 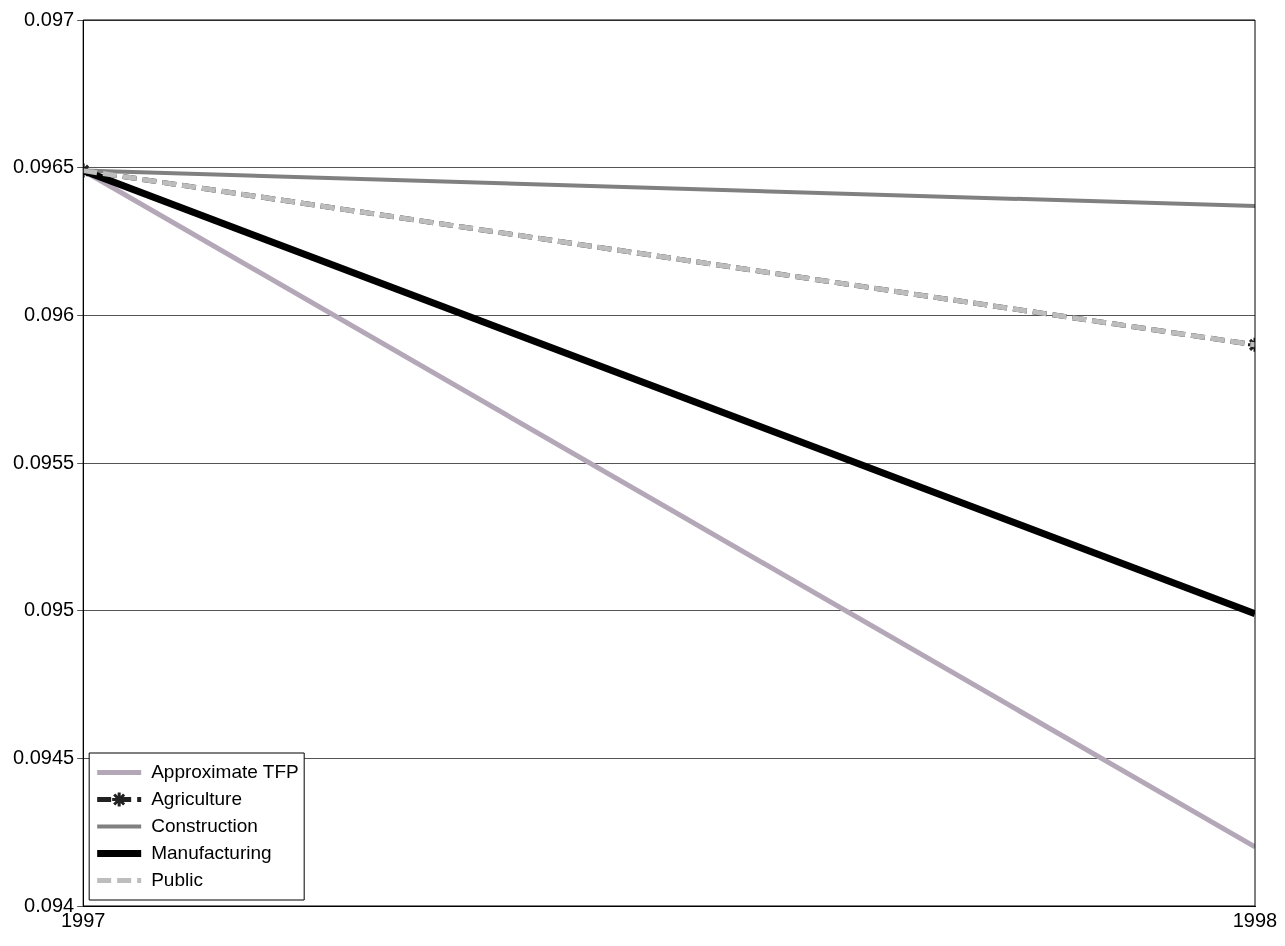 I want to click on legend-label: Agriculture, so click(x=196, y=798).